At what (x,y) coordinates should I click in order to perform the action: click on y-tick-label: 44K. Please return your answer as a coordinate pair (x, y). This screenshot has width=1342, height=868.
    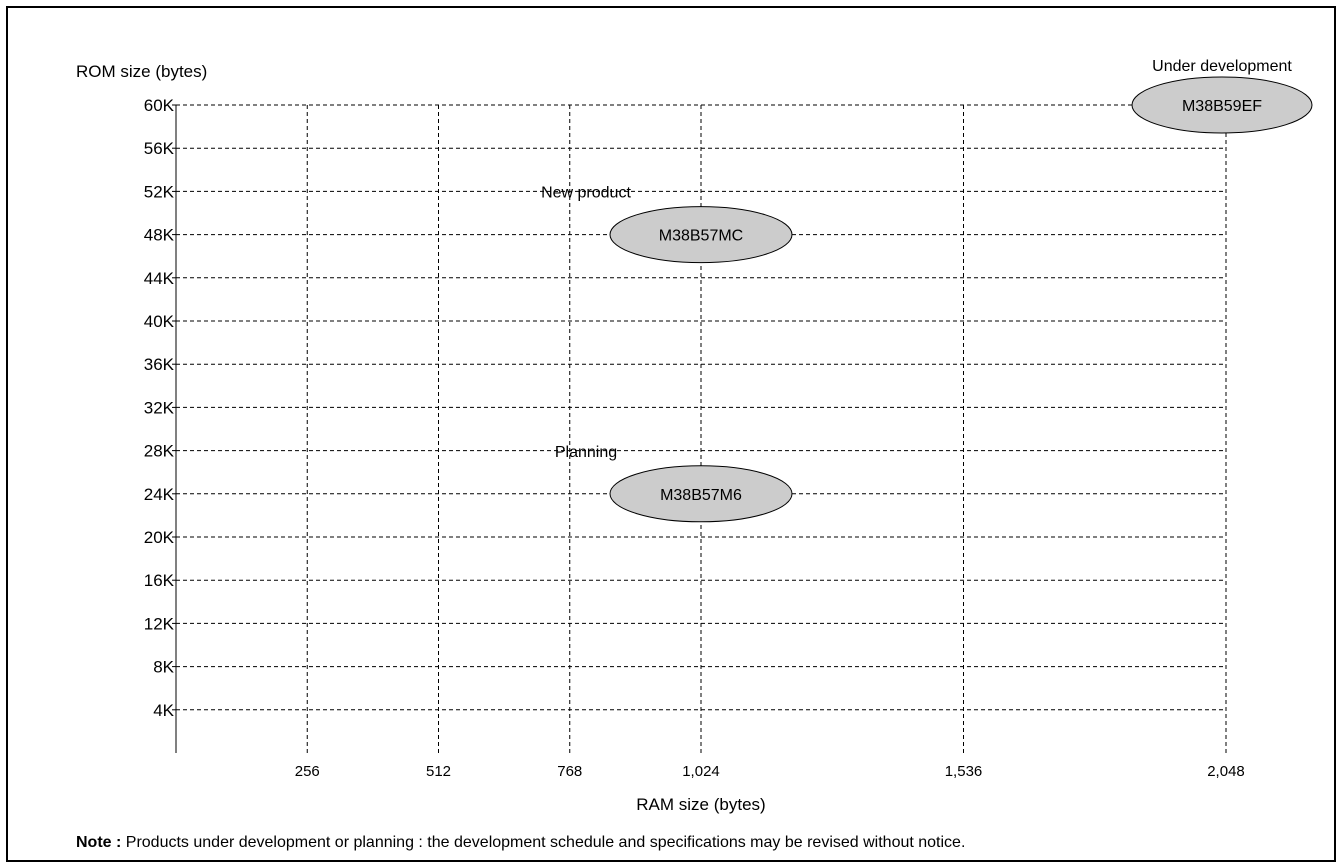
    Looking at the image, I should click on (159, 278).